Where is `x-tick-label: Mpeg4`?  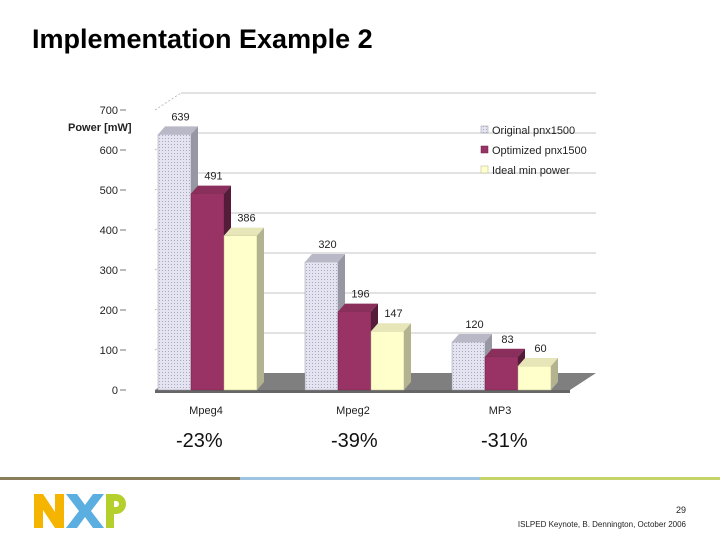 x-tick-label: Mpeg4 is located at coordinates (206, 411).